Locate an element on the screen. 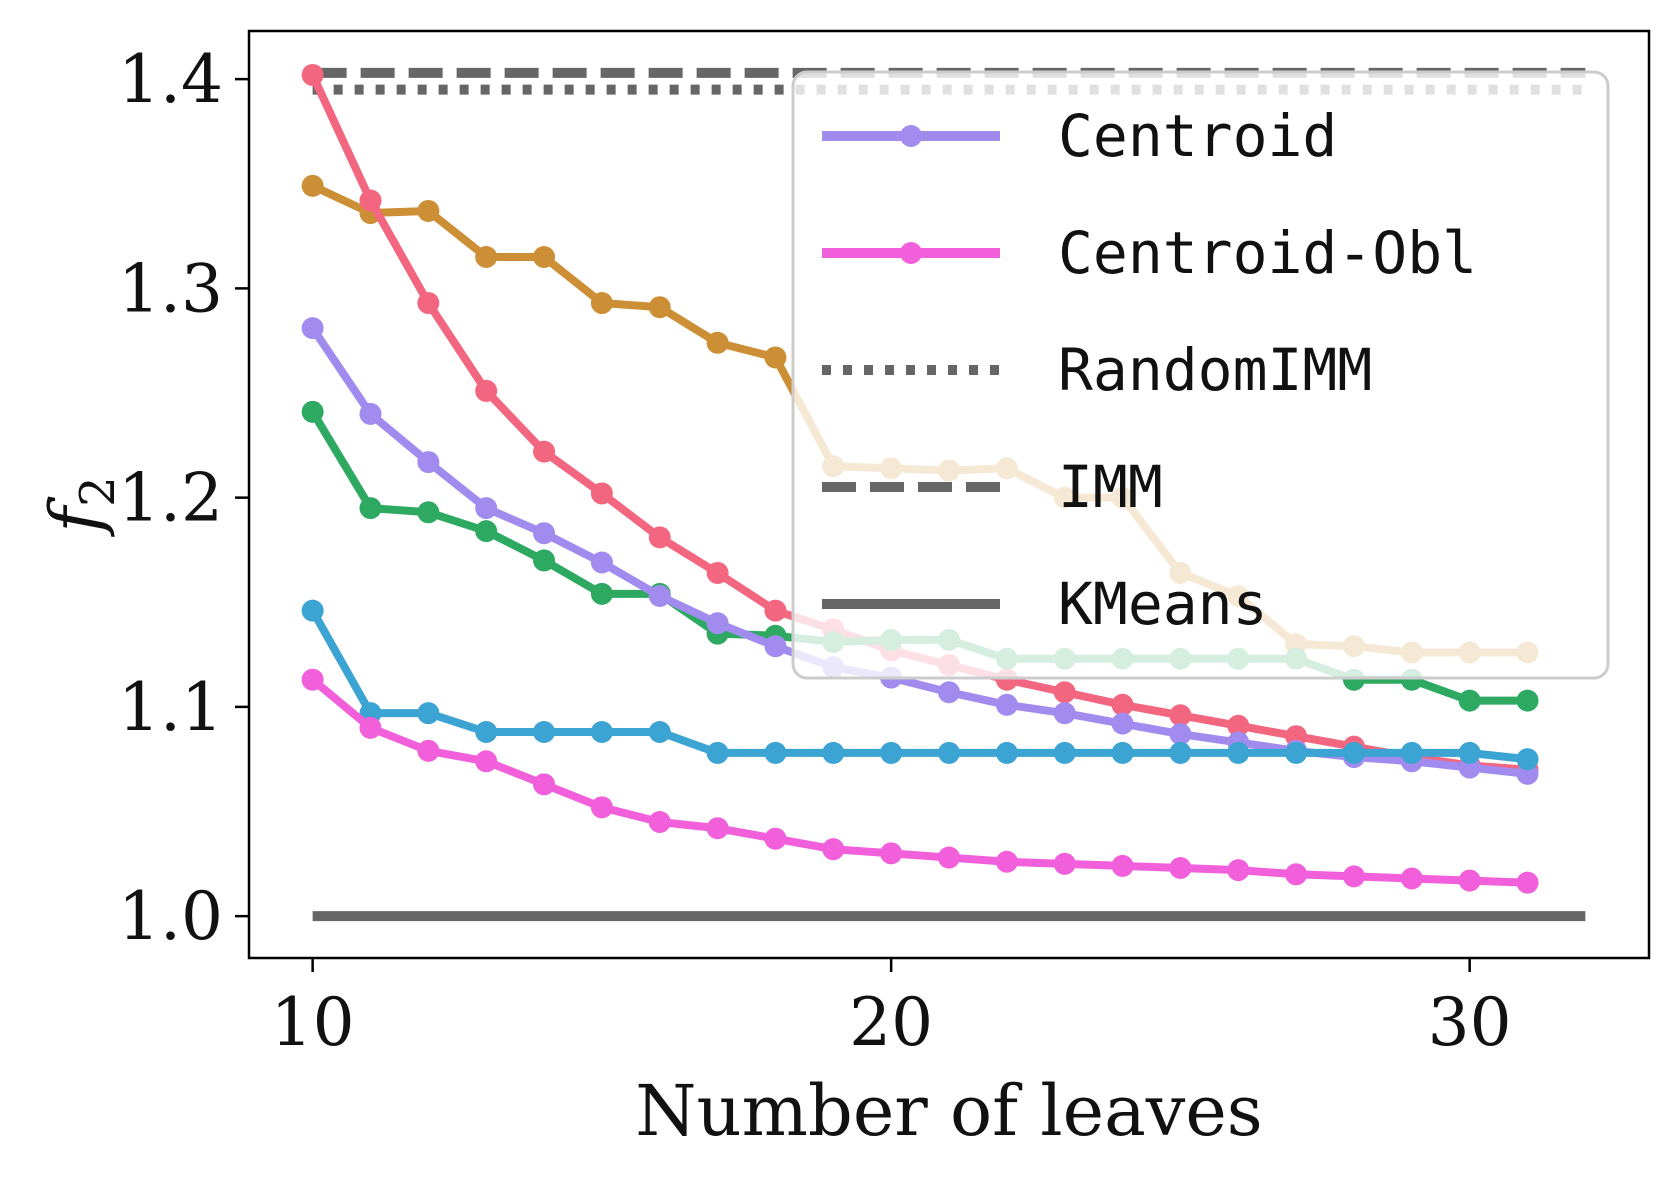  legend-item-randomimm: RandomIMM is located at coordinates (1097, 370).